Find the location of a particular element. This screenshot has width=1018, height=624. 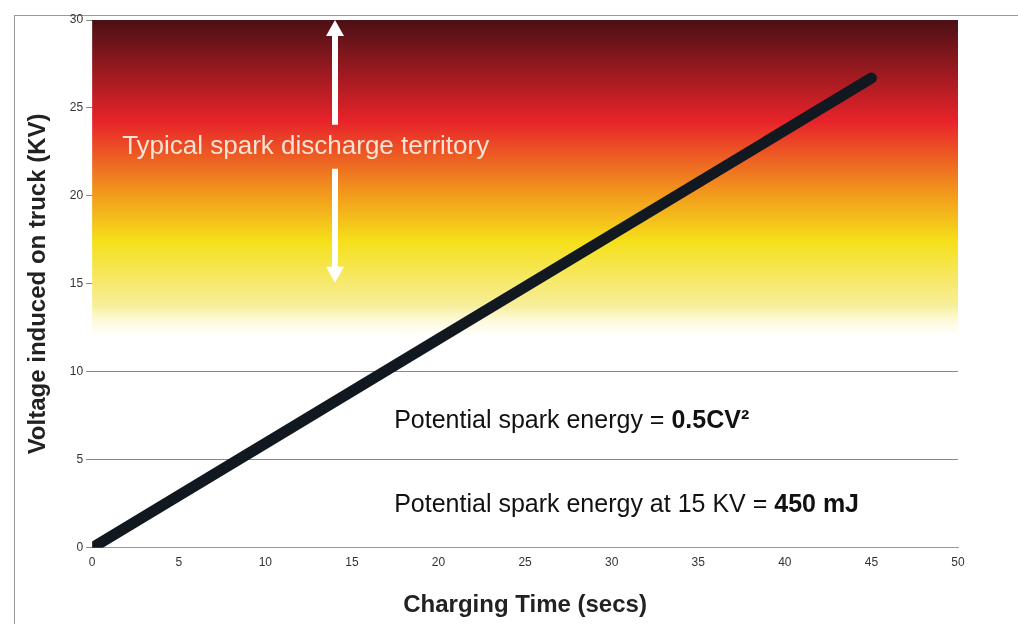

y-tick-label: 25 is located at coordinates (76, 107).